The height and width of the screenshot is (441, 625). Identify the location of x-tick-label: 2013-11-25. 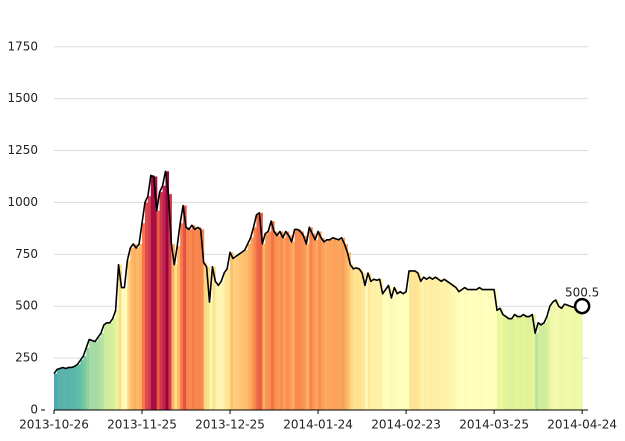
(142, 425).